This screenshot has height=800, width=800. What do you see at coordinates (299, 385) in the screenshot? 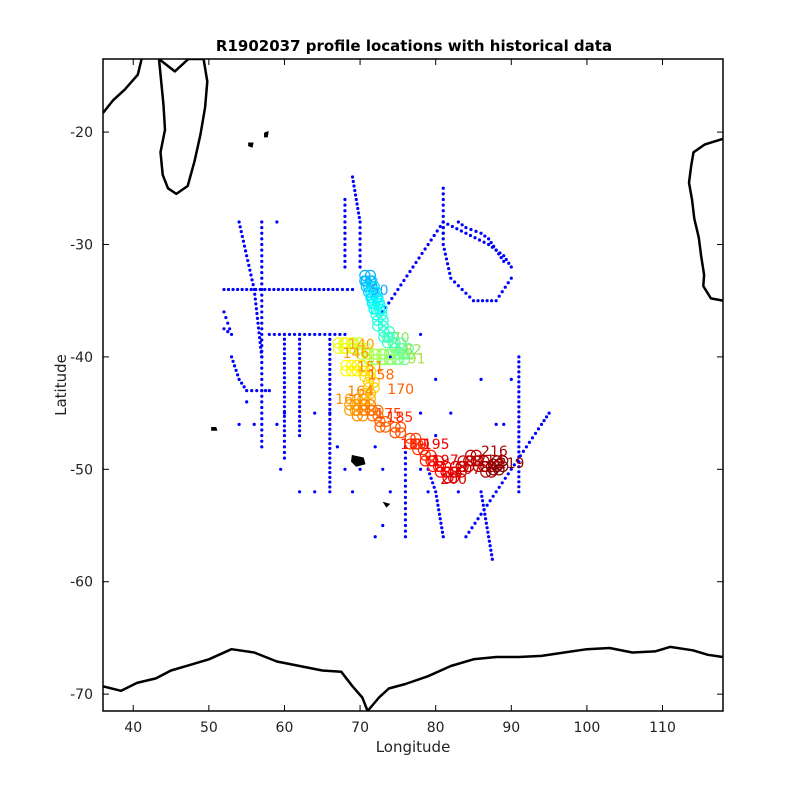
I see `historical-track-line-62E` at bounding box center [299, 385].